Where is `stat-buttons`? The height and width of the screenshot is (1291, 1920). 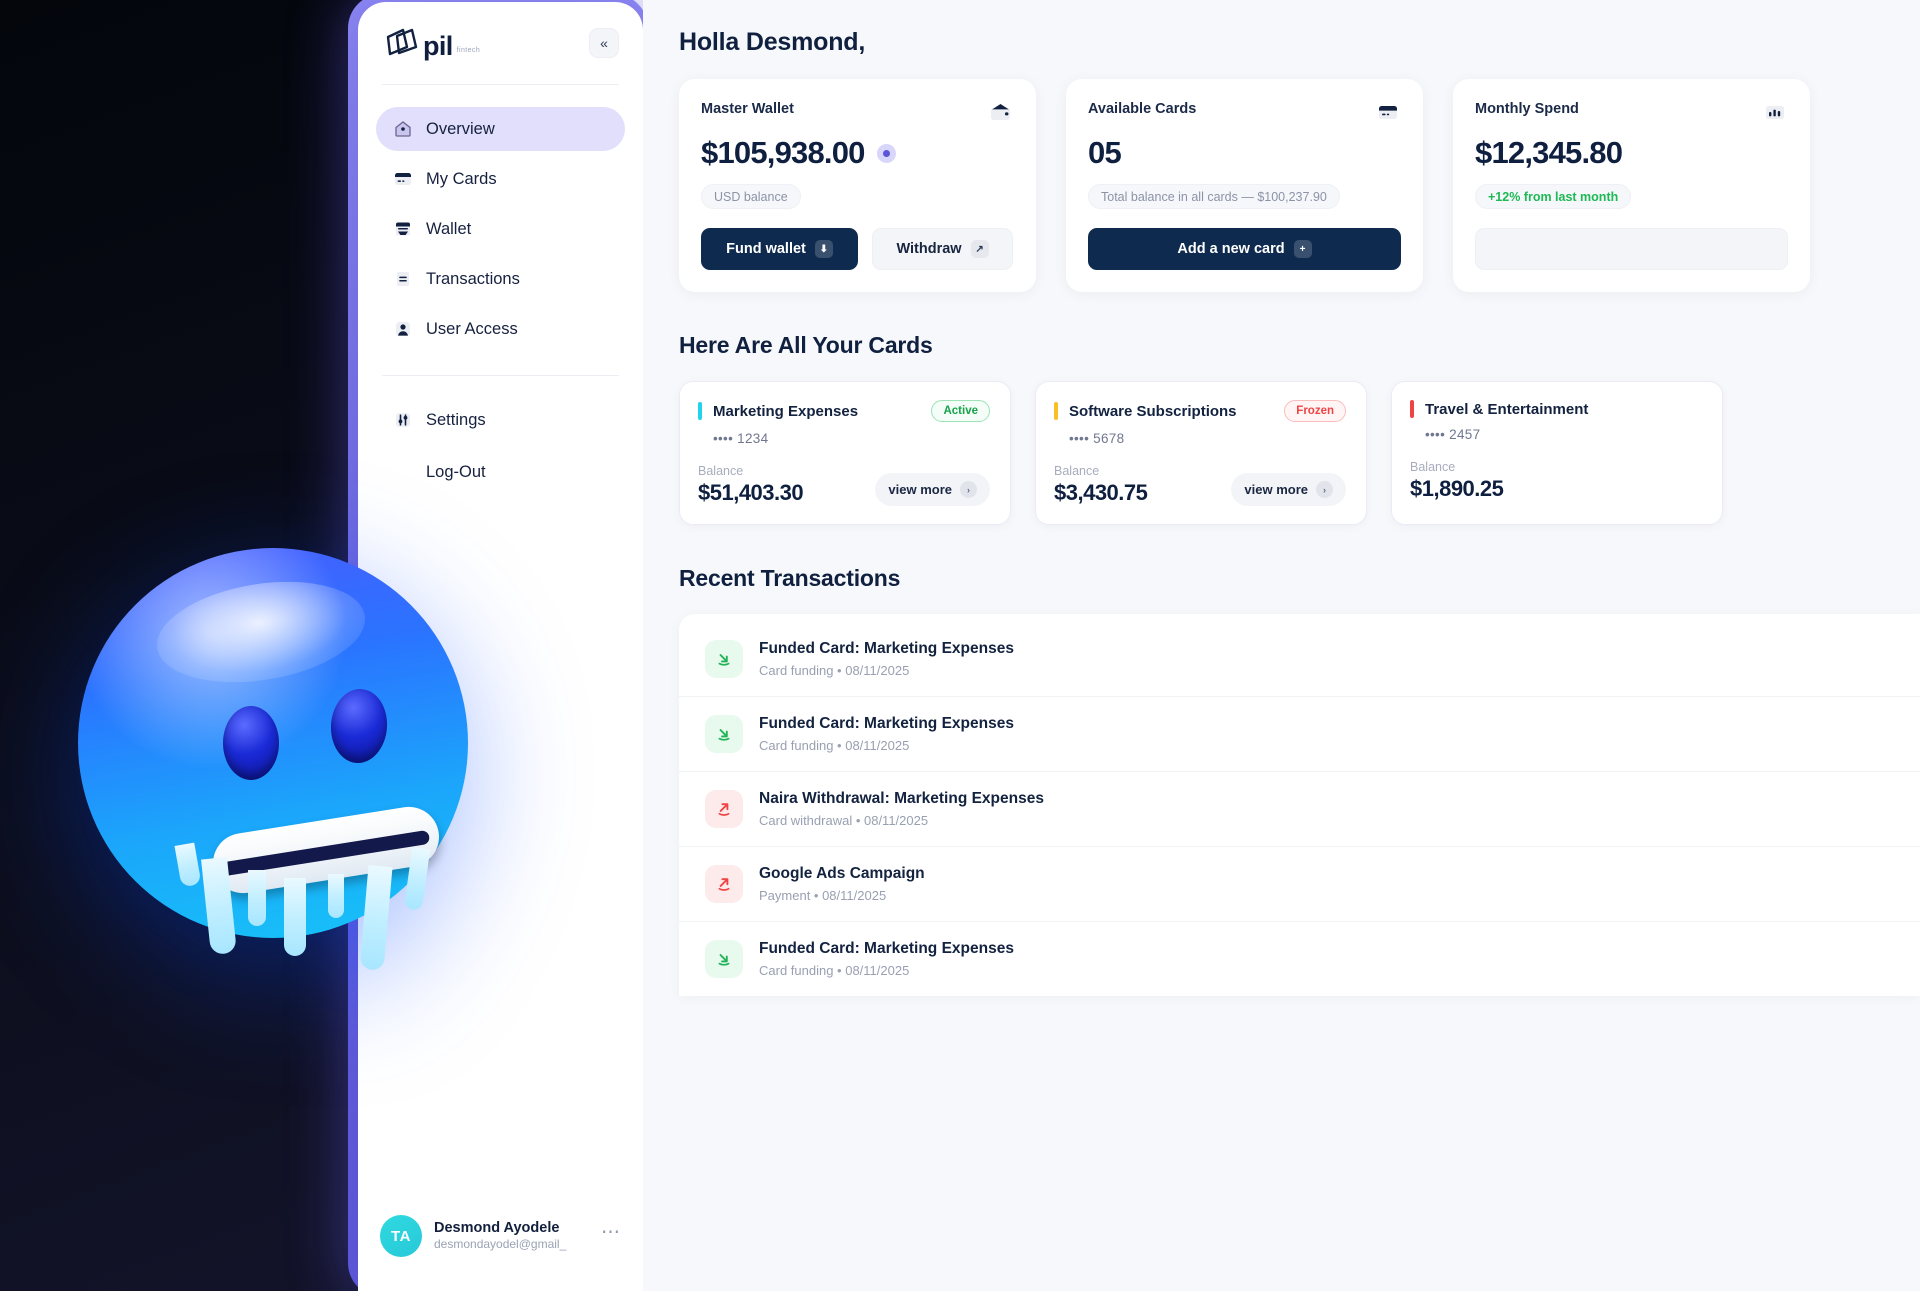 stat-buttons is located at coordinates (1631, 249).